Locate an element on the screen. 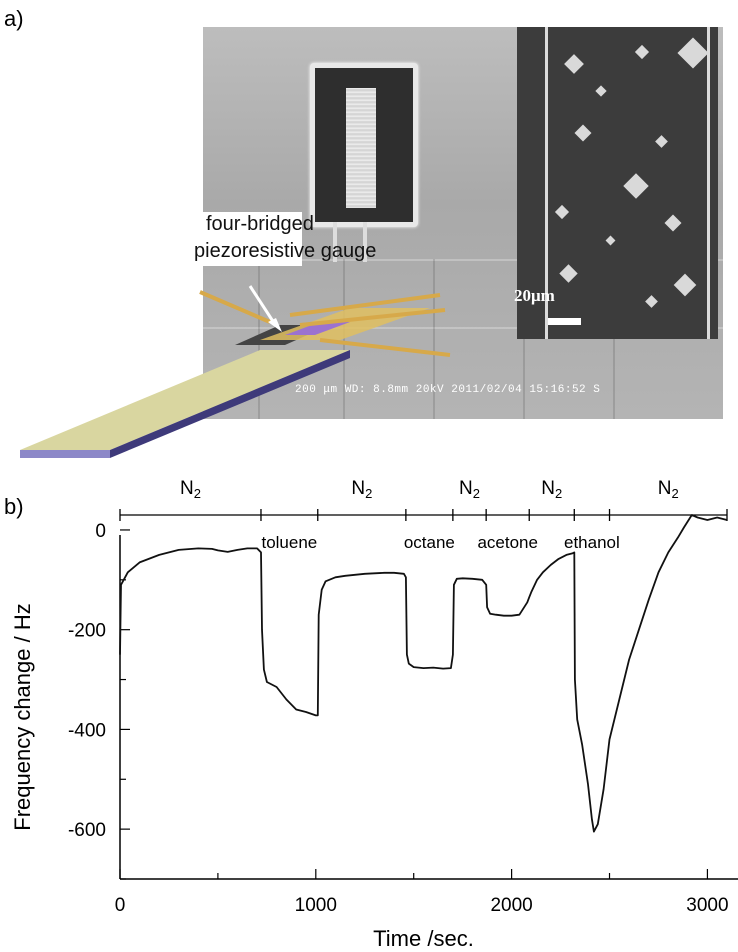 This screenshot has height=952, width=738. y-tick-label: -200 is located at coordinates (87, 631).